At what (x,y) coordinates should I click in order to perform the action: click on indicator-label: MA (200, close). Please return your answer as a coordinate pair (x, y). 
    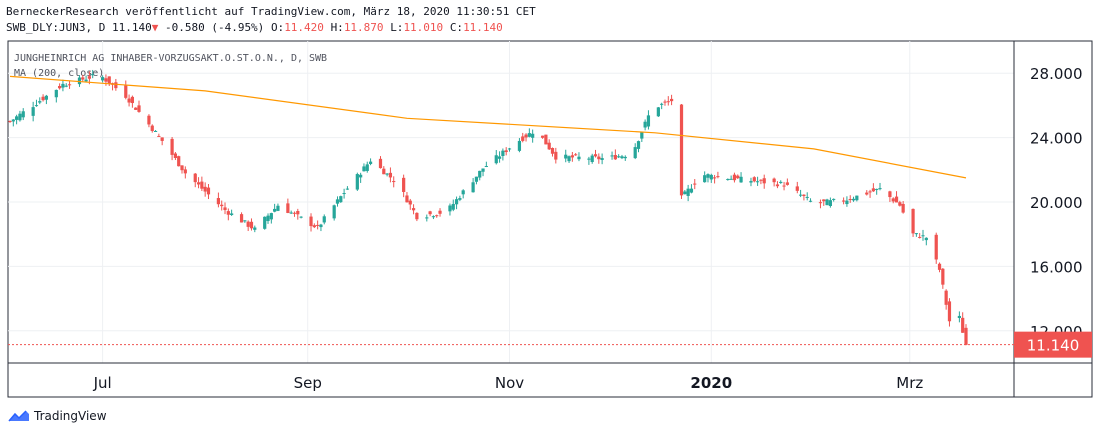
    Looking at the image, I should click on (59, 73).